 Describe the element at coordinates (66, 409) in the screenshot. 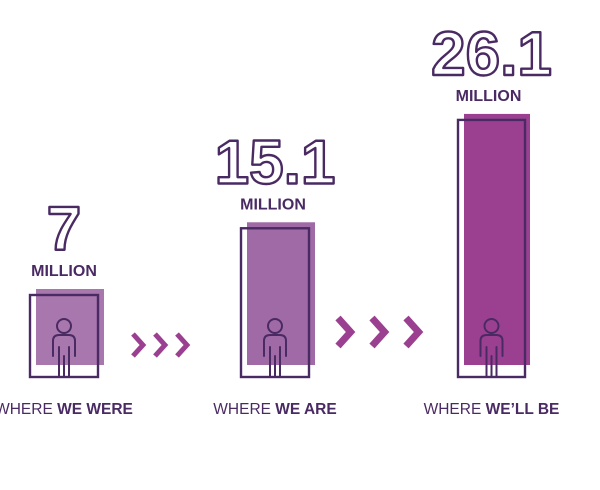

I see `category-label-0: WHERE WE WERE` at that location.